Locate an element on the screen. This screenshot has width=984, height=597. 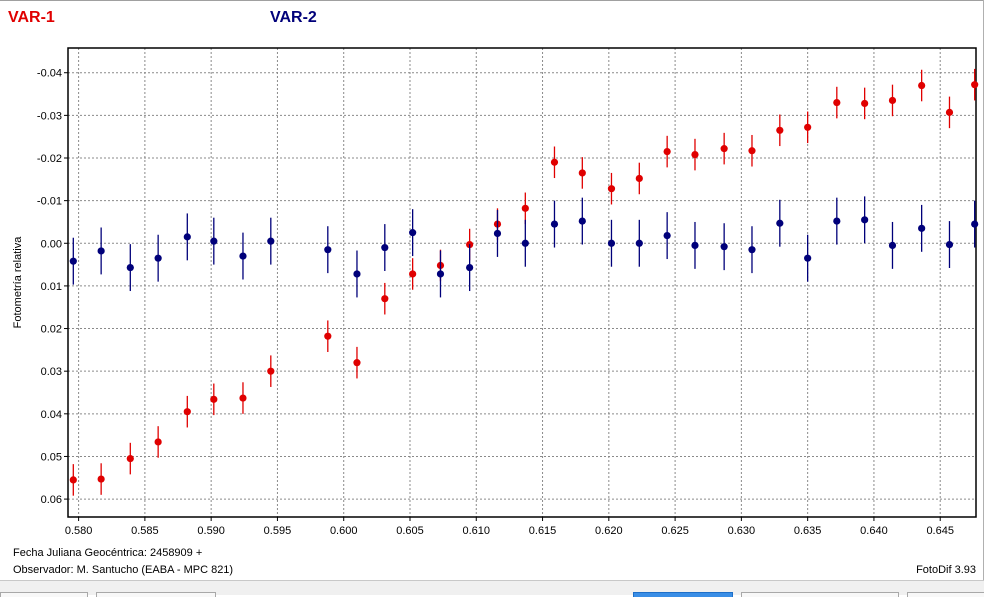
x-tick-label: 0.605 is located at coordinates (410, 531).